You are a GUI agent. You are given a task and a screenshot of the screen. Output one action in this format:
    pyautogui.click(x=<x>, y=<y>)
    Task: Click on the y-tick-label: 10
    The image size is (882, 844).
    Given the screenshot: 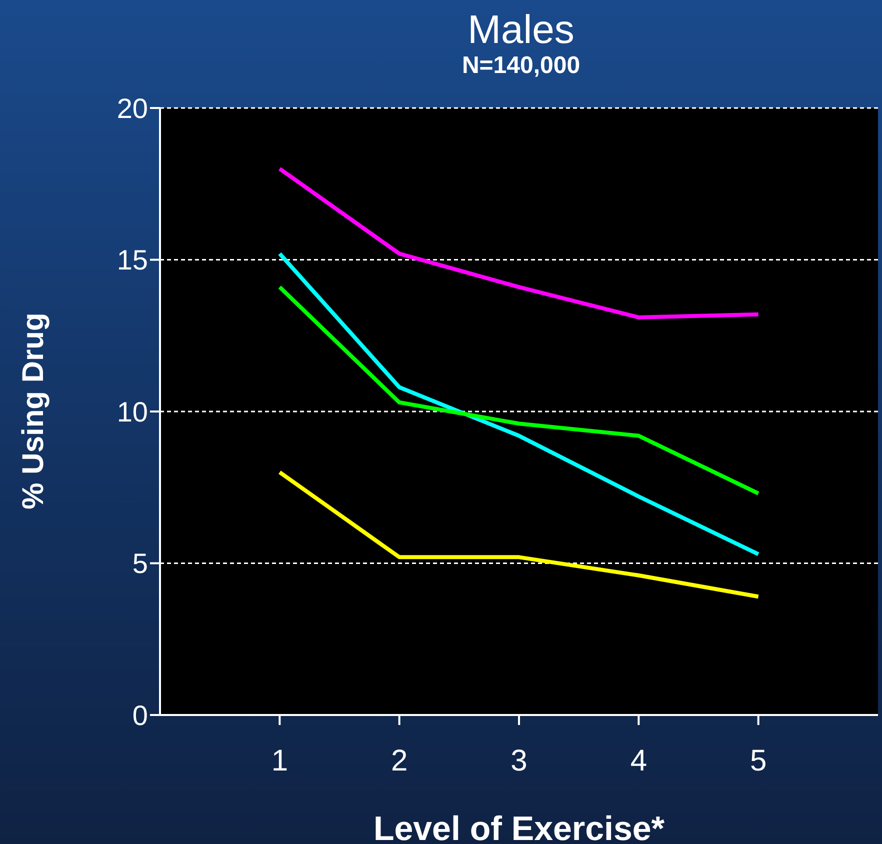 What is the action you would take?
    pyautogui.click(x=132, y=412)
    